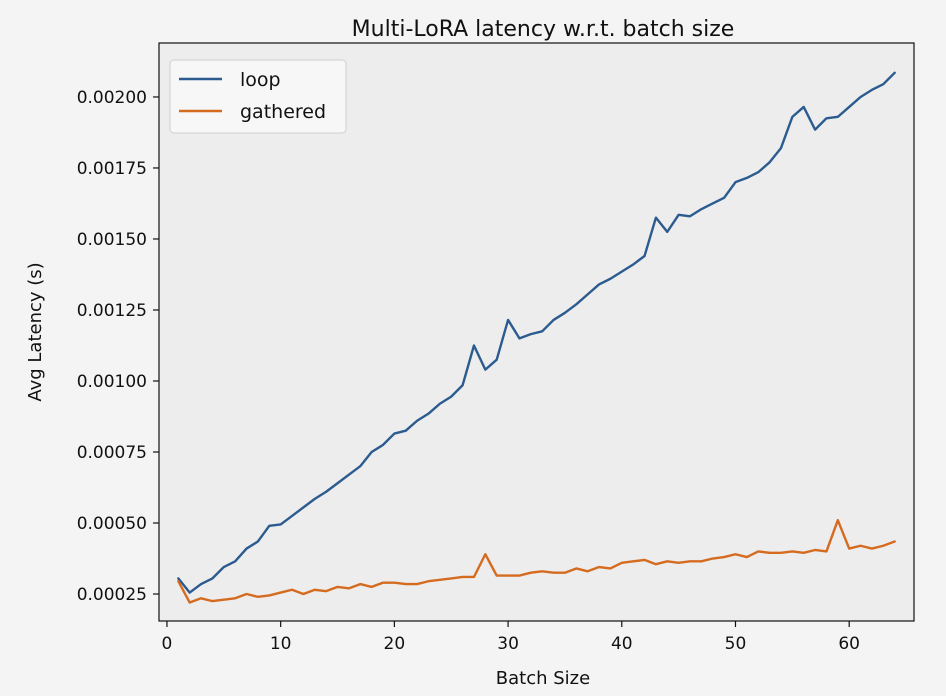 The height and width of the screenshot is (696, 946). Describe the element at coordinates (283, 112) in the screenshot. I see `legend-label-gathered: gathered` at that location.